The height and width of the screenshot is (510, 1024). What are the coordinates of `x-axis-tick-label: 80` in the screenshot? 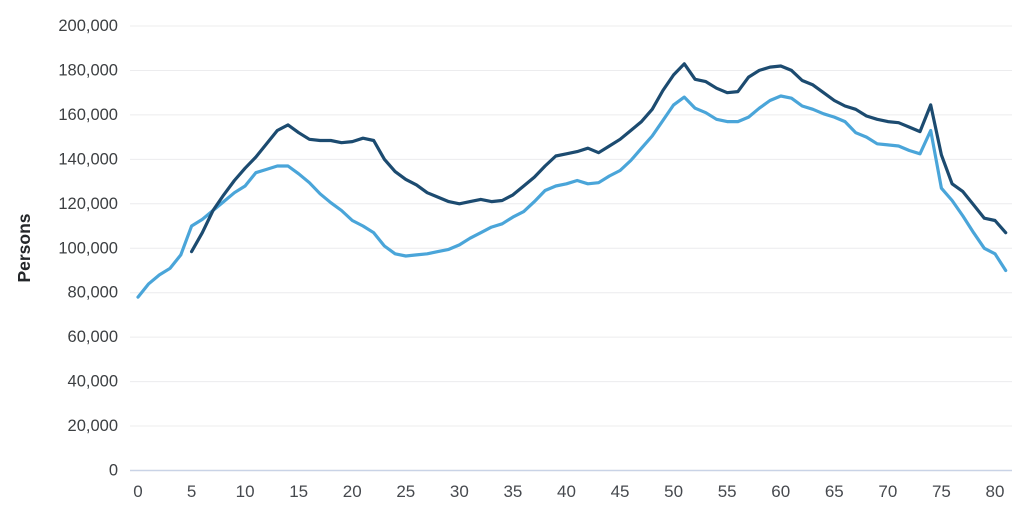 It's located at (995, 491).